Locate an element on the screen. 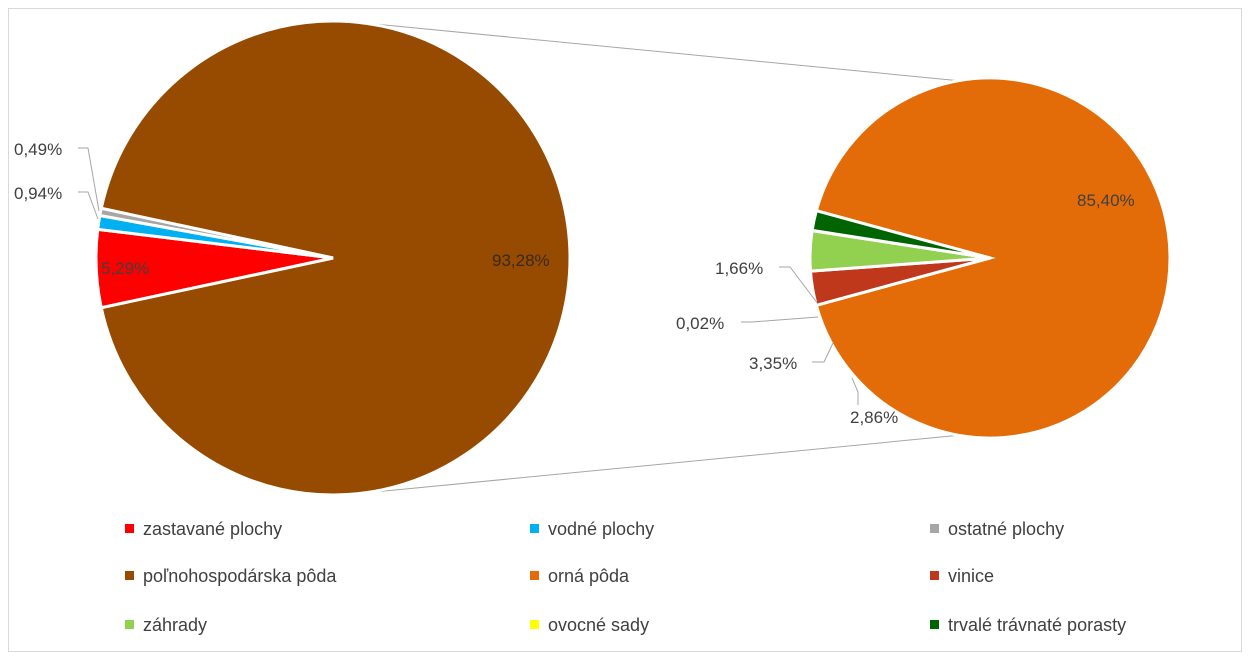  legend-item-trvale-travnate-porasty: trvalé trávnaté porasty is located at coordinates (1028, 625).